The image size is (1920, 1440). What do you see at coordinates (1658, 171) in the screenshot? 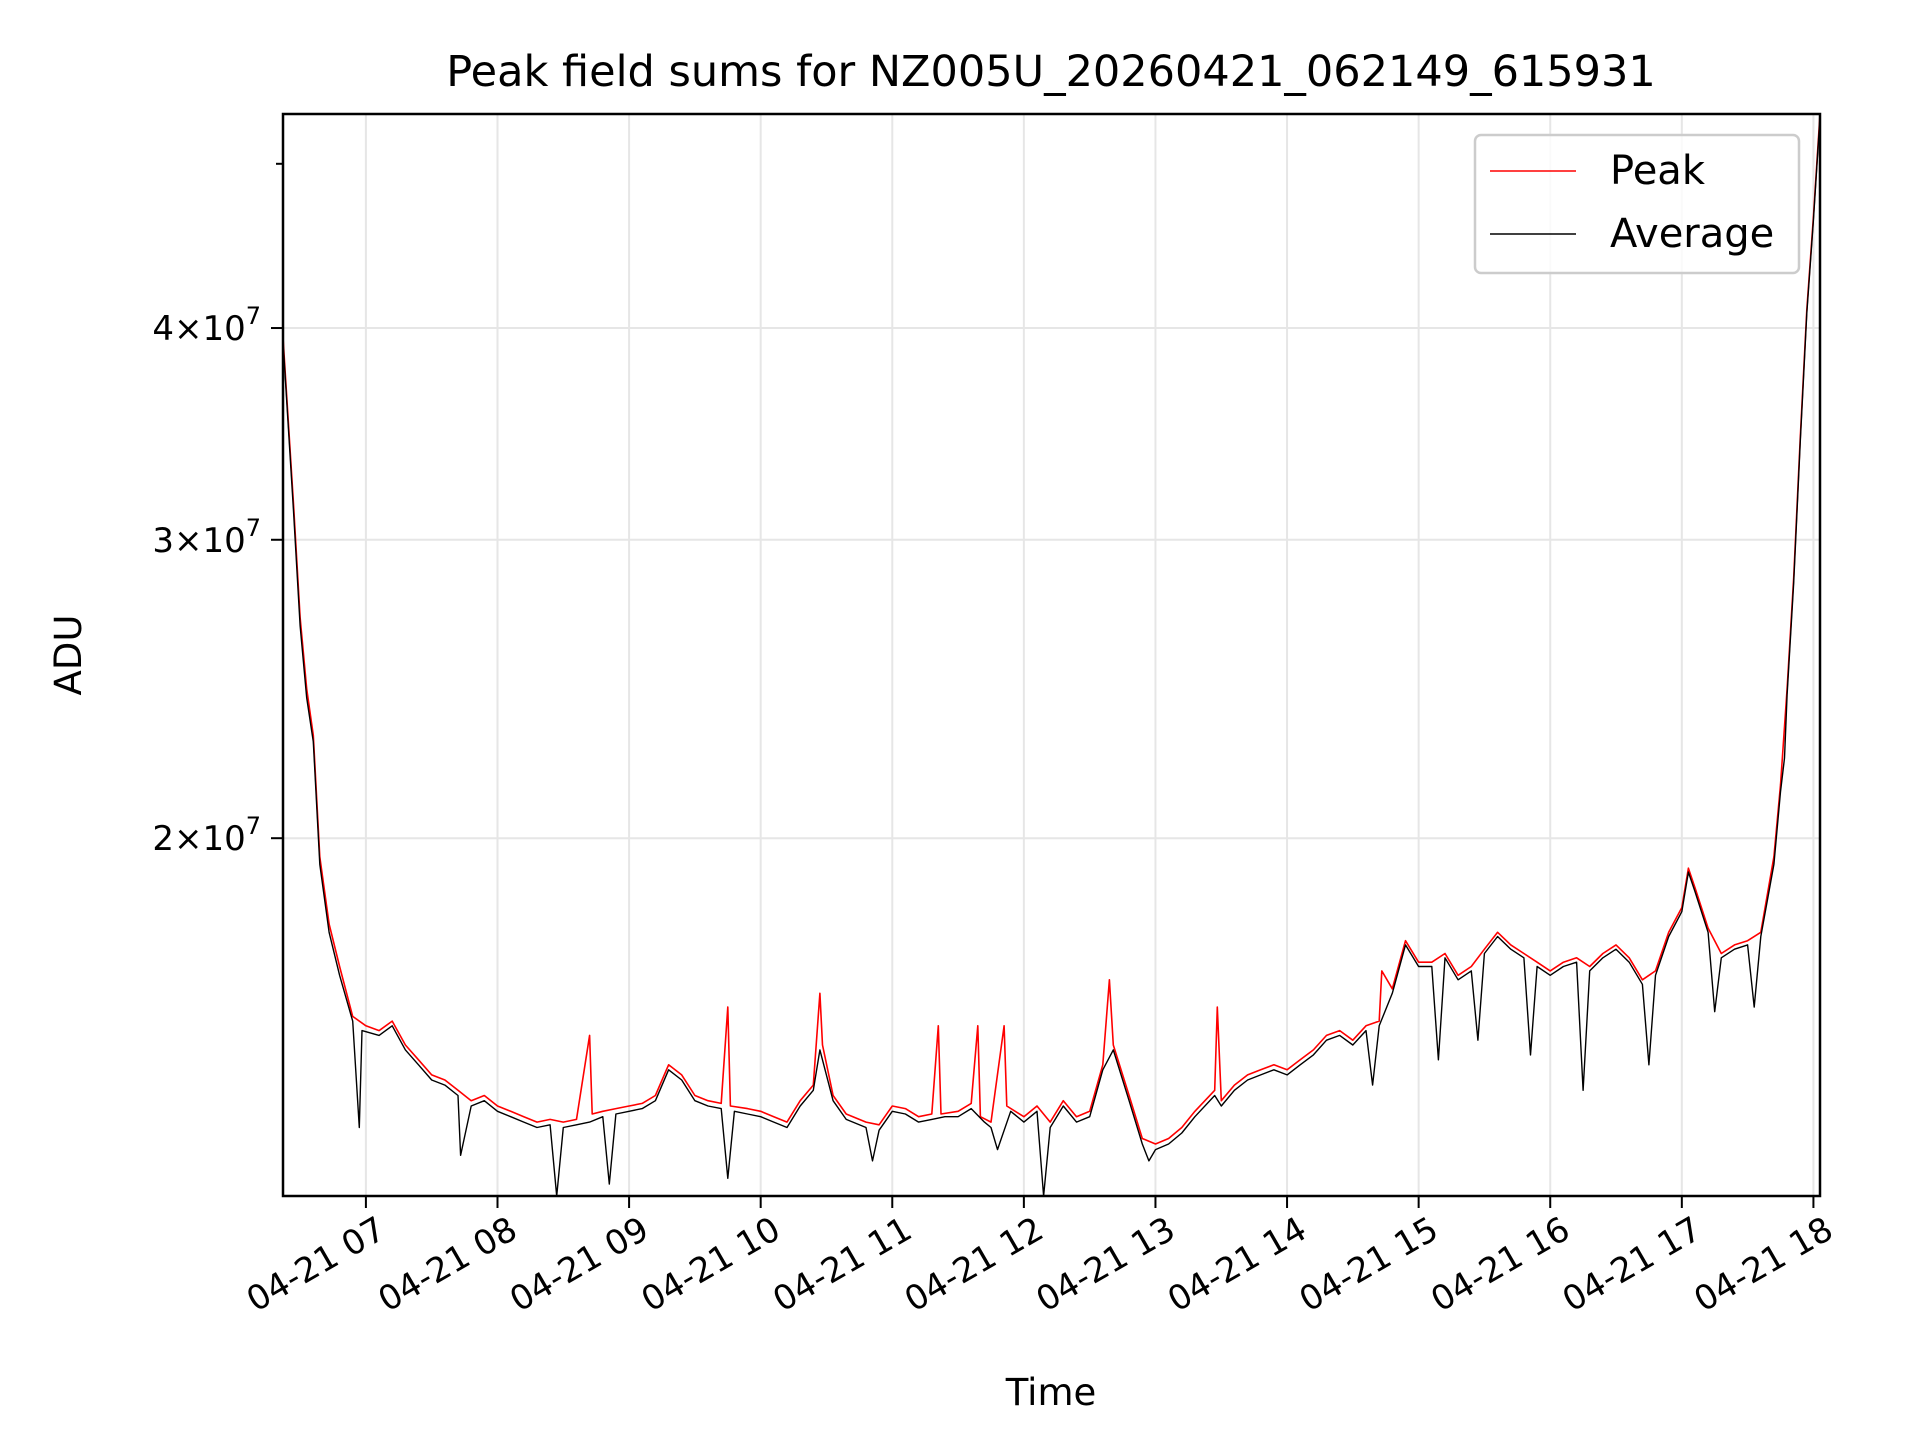
I see `legend-label-peak: Peak` at bounding box center [1658, 171].